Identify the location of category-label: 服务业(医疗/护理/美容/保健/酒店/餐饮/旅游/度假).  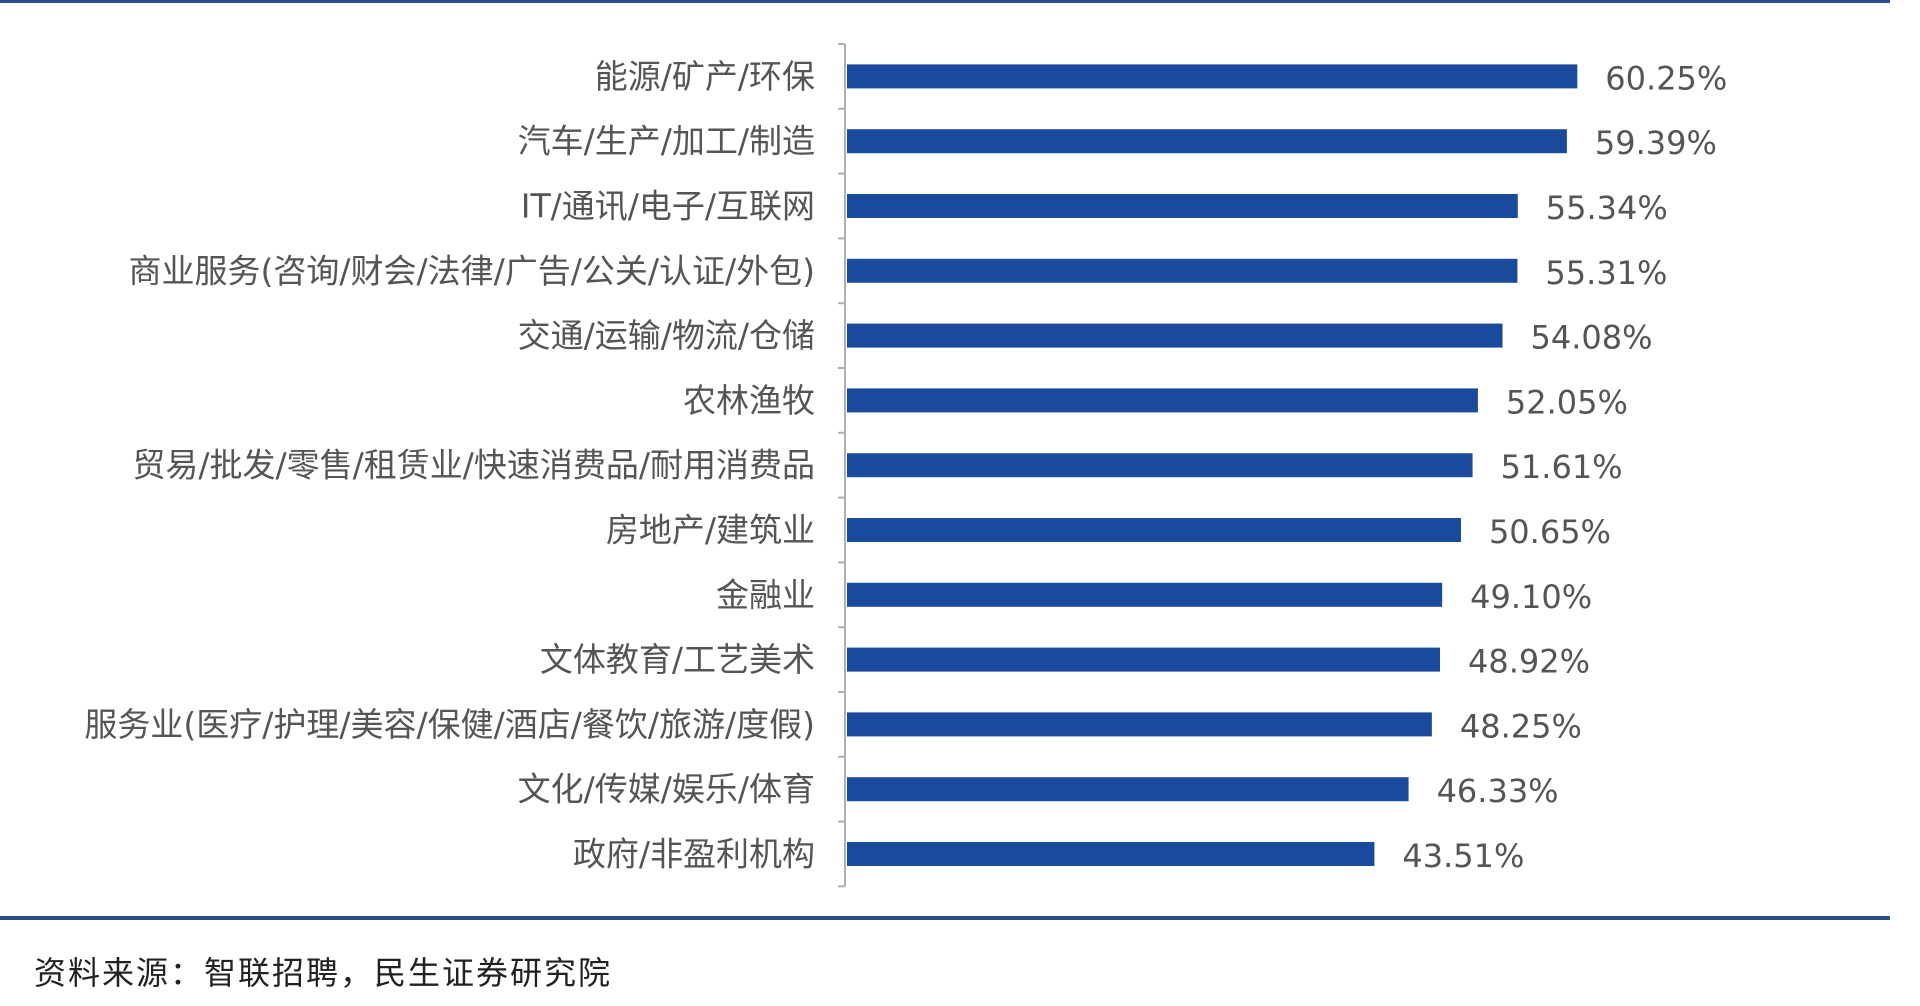
(449, 724).